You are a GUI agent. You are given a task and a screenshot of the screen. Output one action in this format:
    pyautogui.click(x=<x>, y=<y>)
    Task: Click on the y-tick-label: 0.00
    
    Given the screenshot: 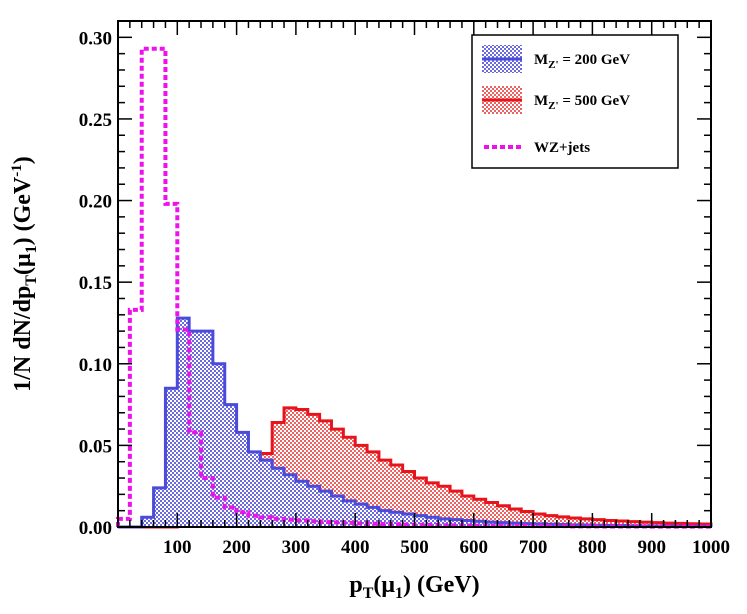 What is the action you would take?
    pyautogui.click(x=95, y=528)
    